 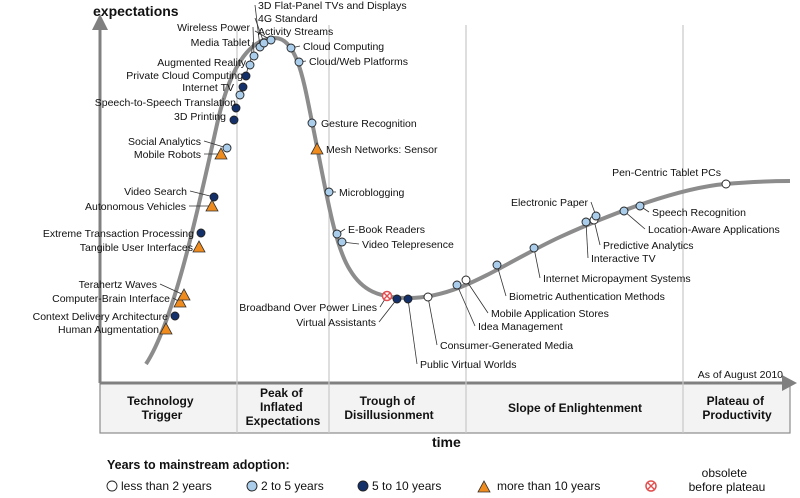 What do you see at coordinates (181, 154) in the screenshot?
I see `tech-item-mobile-robots: Mobile Robots` at bounding box center [181, 154].